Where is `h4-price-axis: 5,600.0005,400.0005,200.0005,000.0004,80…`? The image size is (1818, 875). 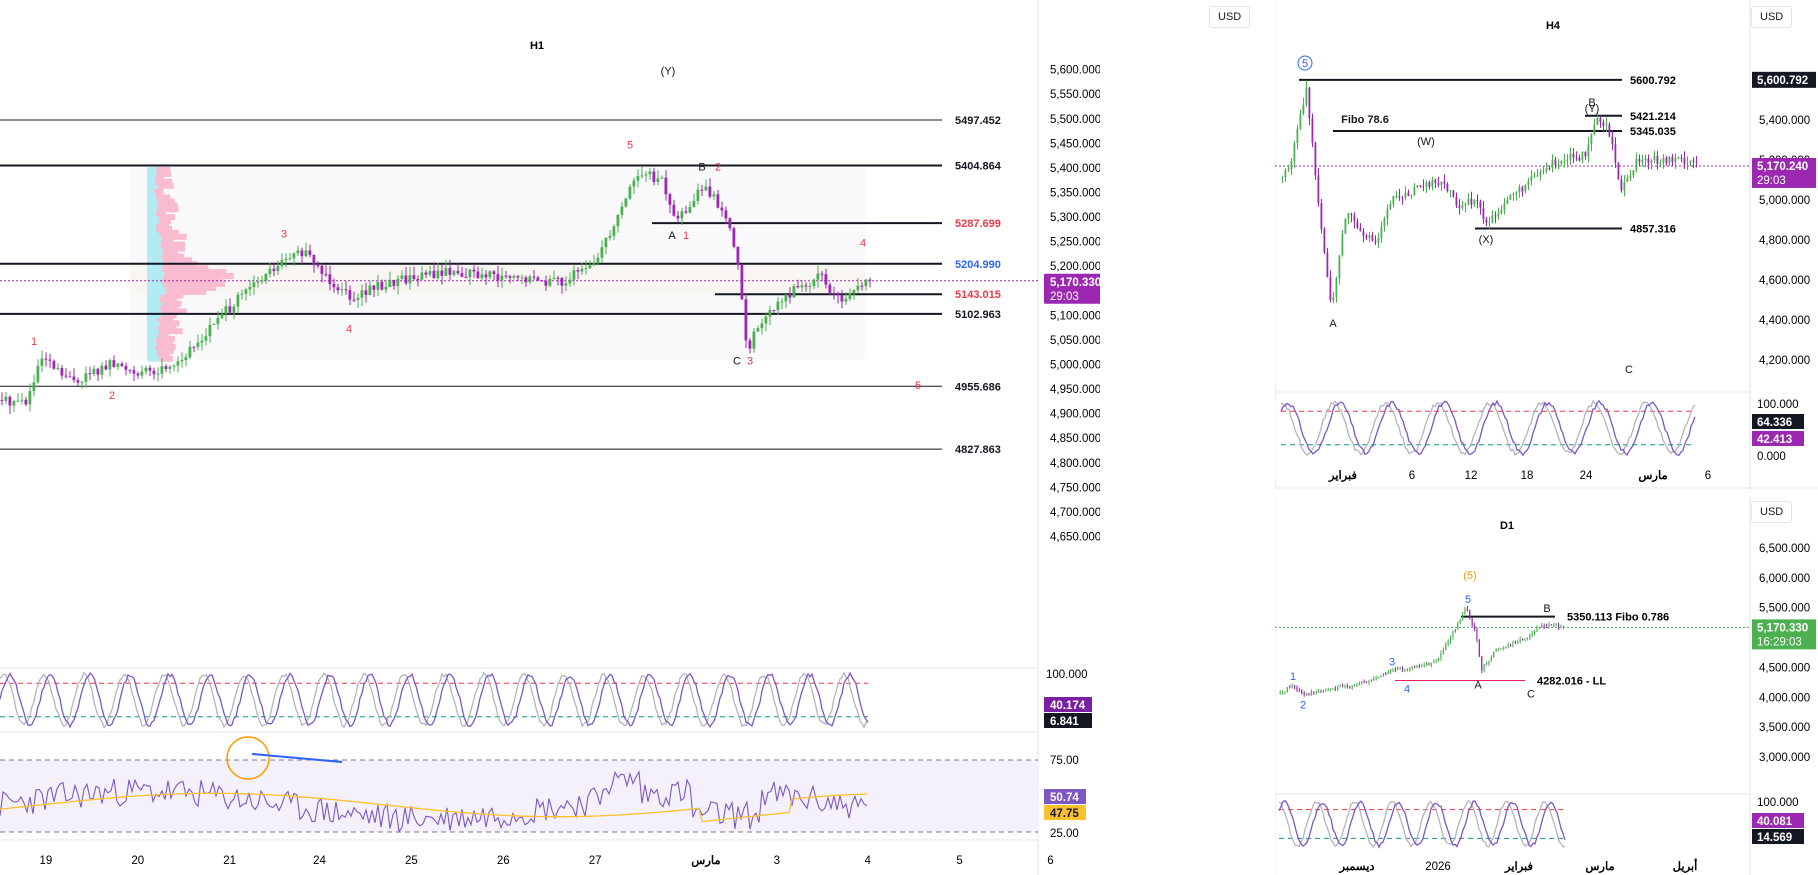 h4-price-axis: 5,600.0005,400.0005,200.0005,000.0004,80… is located at coordinates (1784, 221).